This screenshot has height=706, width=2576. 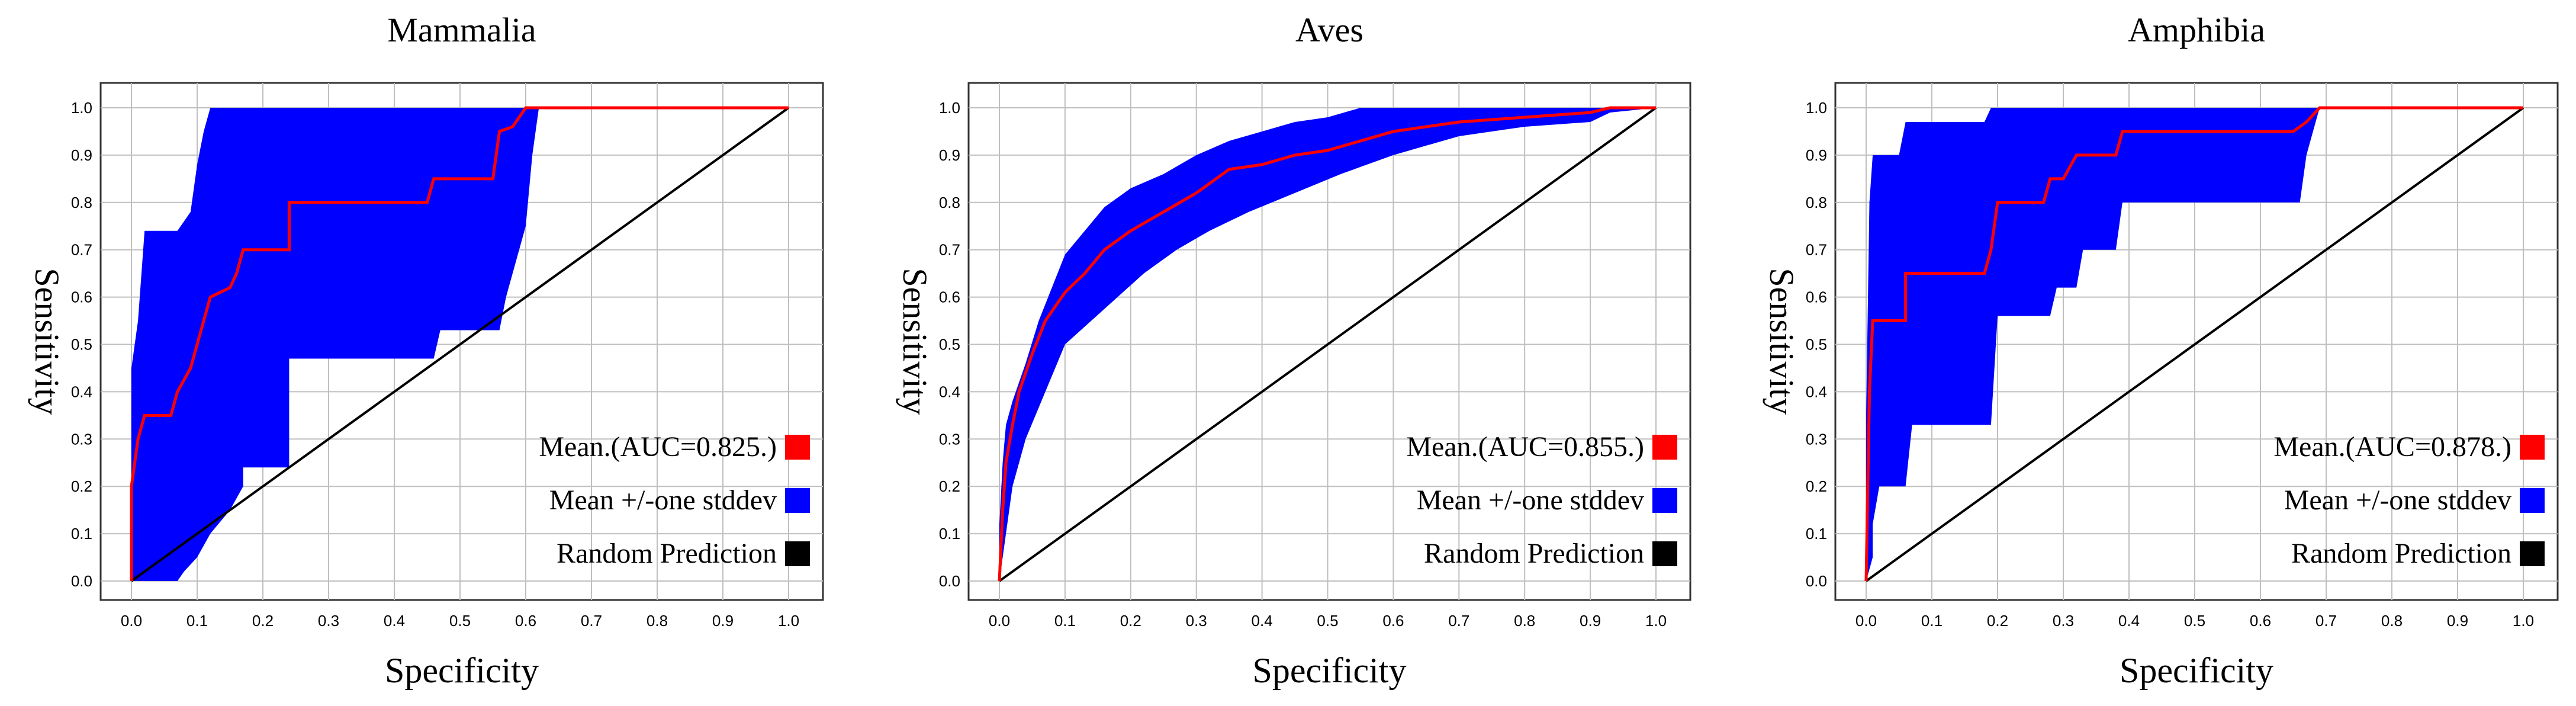 I want to click on legend-label: Mean.(AUC=0.825.), so click(x=658, y=447).